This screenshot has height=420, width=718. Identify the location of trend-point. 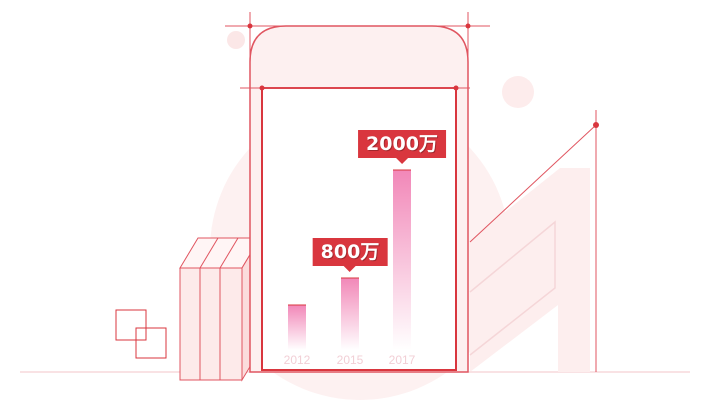
(596, 125).